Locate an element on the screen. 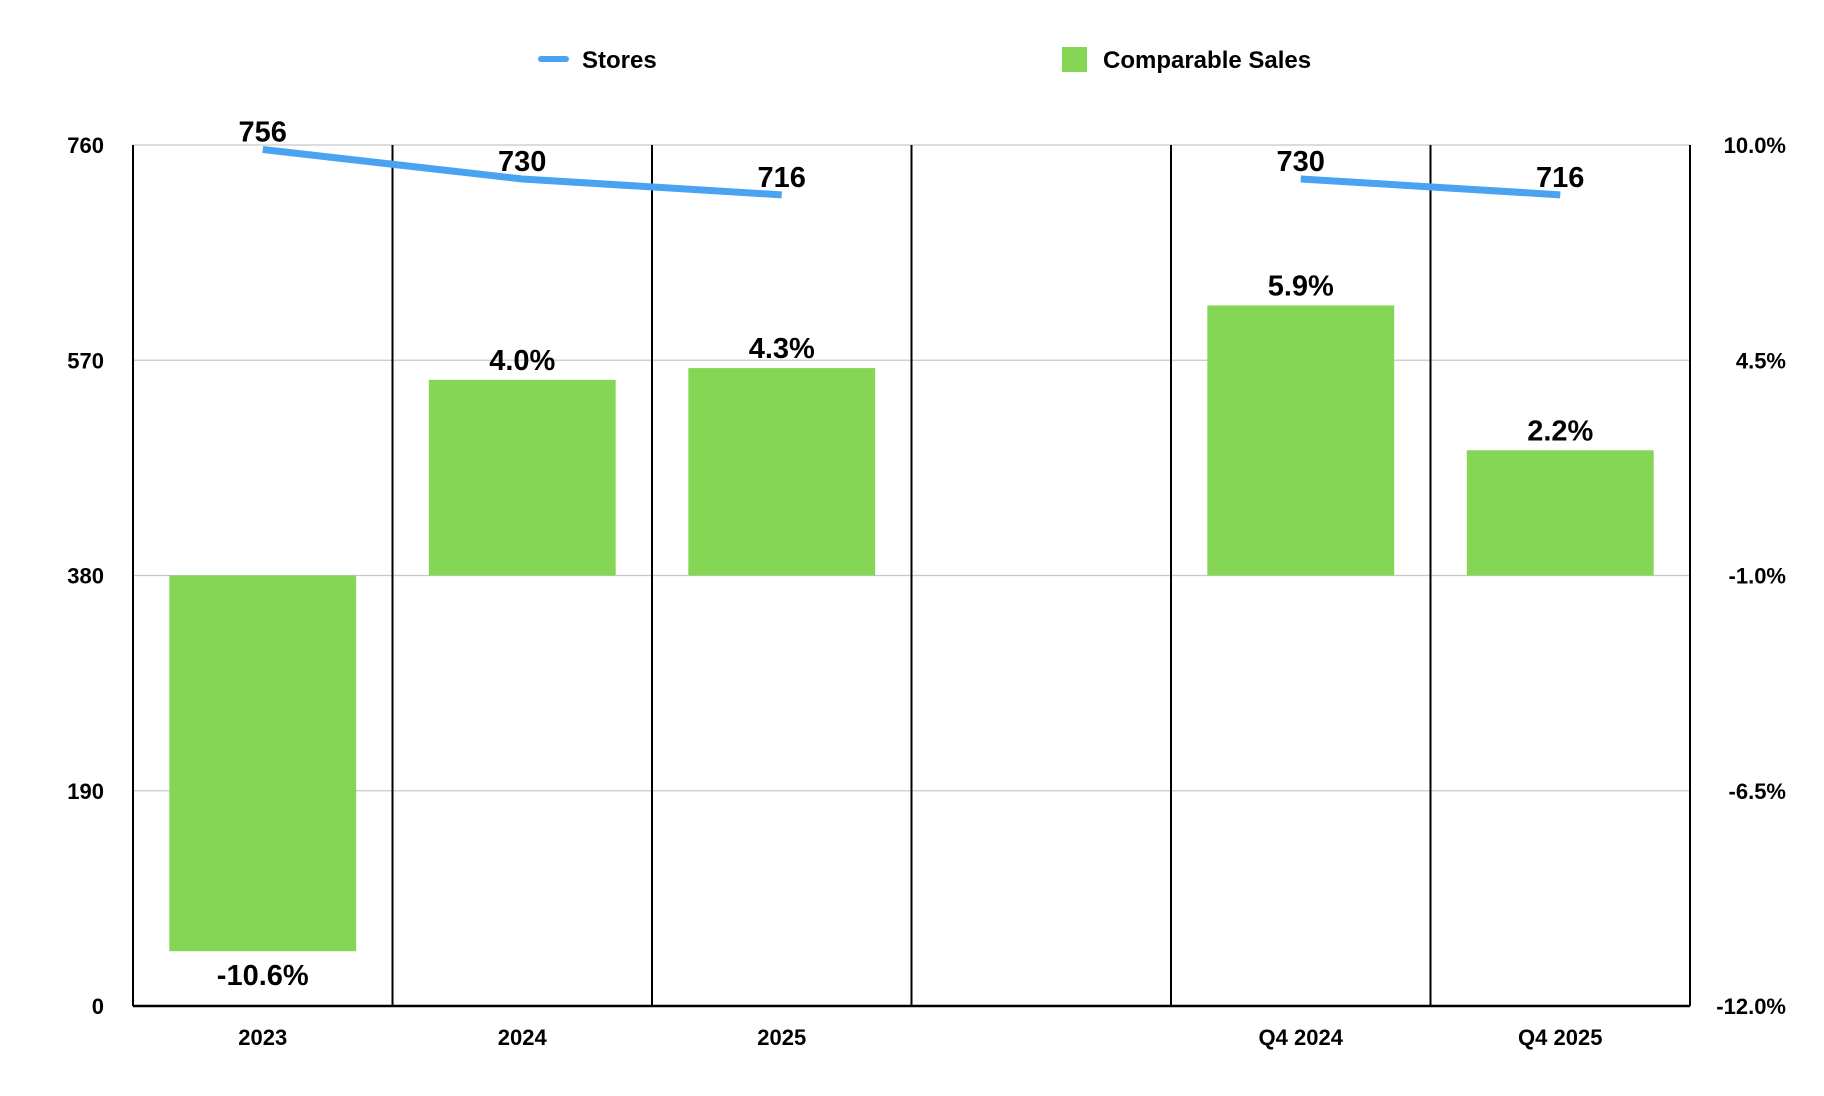 Image resolution: width=1824 pixels, height=1096 pixels. comparable-sales-data-label: 4.0% is located at coordinates (522, 361).